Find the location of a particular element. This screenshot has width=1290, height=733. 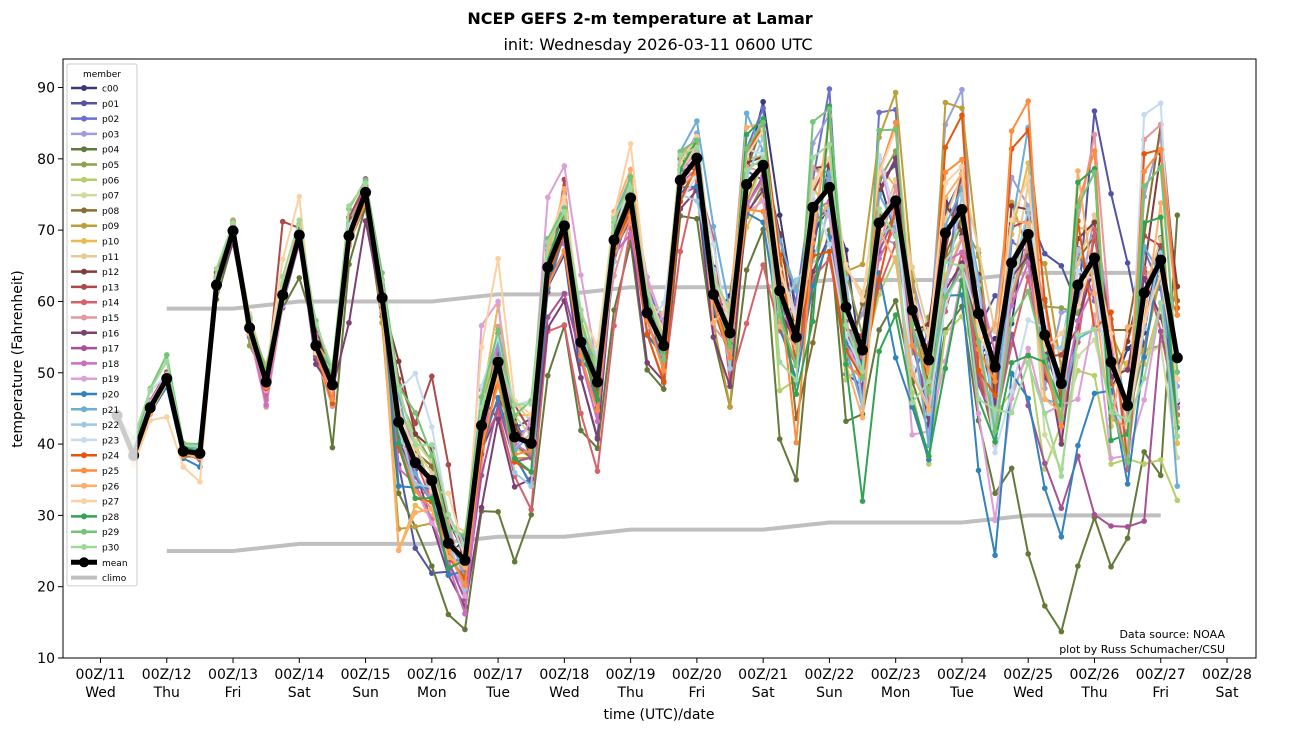

legend-label: c00 is located at coordinates (110, 90).